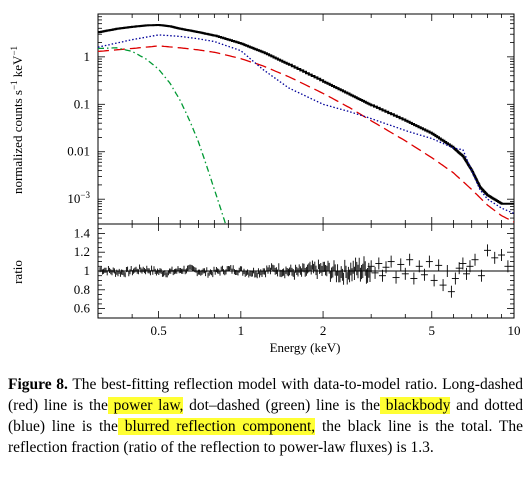 The width and height of the screenshot is (531, 486). I want to click on caption-text-2: dot–dashed (green) line is the, so click(282, 405).